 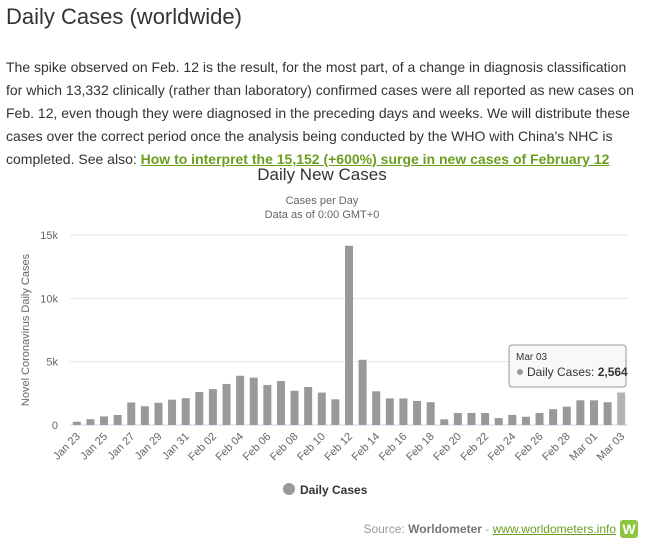 What do you see at coordinates (556, 447) in the screenshot?
I see `x-tick-label: Feb 28` at bounding box center [556, 447].